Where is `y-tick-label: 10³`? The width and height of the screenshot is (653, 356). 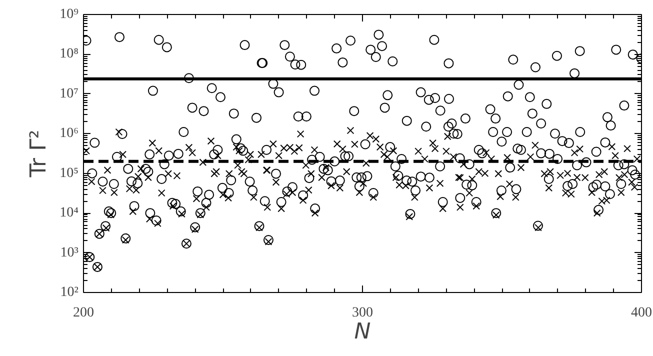
y-tick-label: 10³ is located at coordinates (69, 252).